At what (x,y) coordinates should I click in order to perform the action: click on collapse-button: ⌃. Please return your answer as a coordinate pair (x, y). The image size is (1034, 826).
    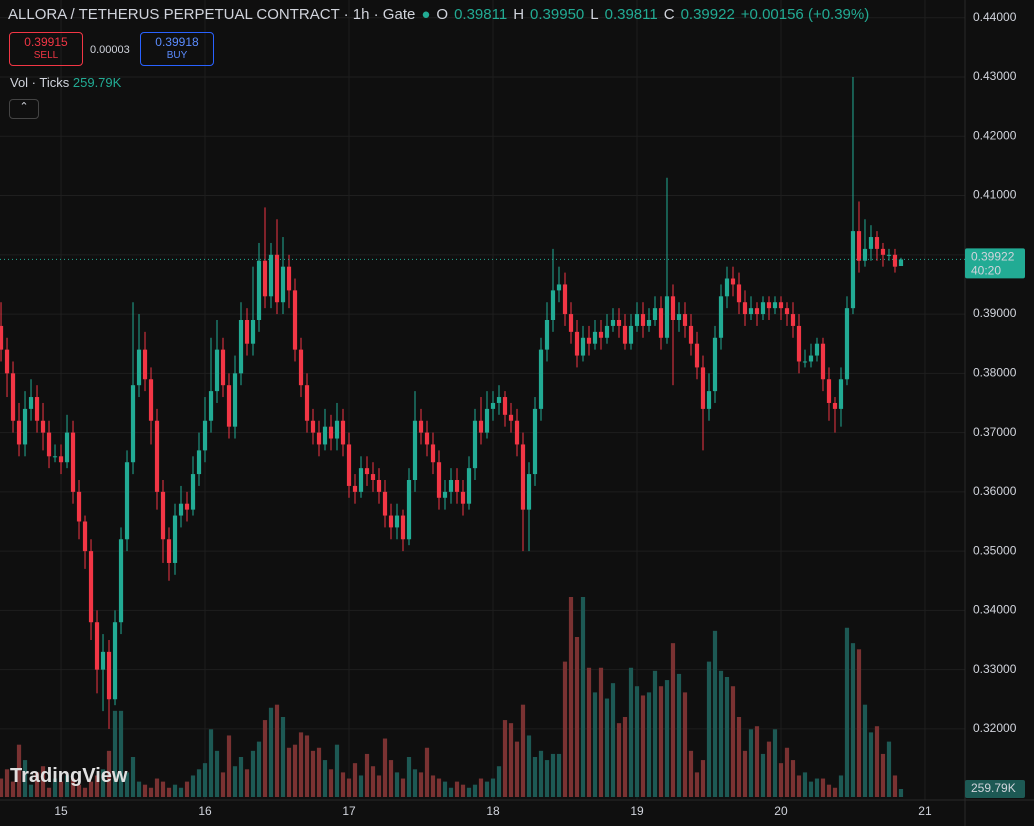
    Looking at the image, I should click on (24, 109).